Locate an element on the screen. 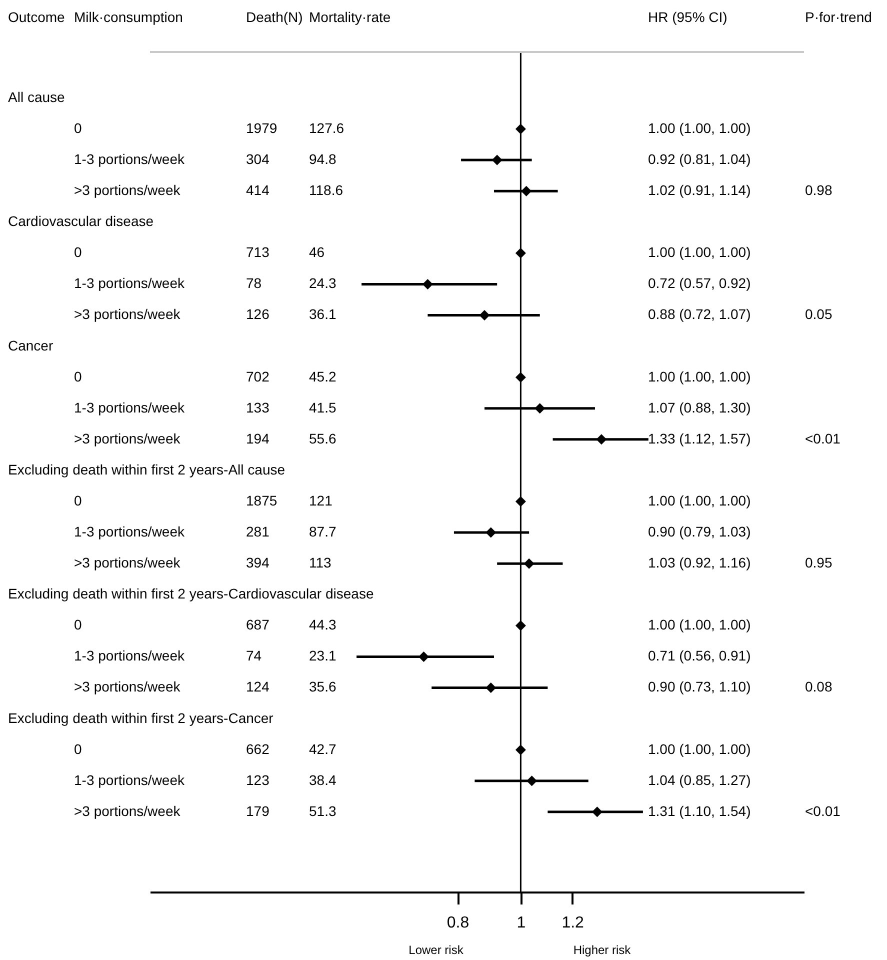 The height and width of the screenshot is (960, 887). text: 179 is located at coordinates (258, 810).